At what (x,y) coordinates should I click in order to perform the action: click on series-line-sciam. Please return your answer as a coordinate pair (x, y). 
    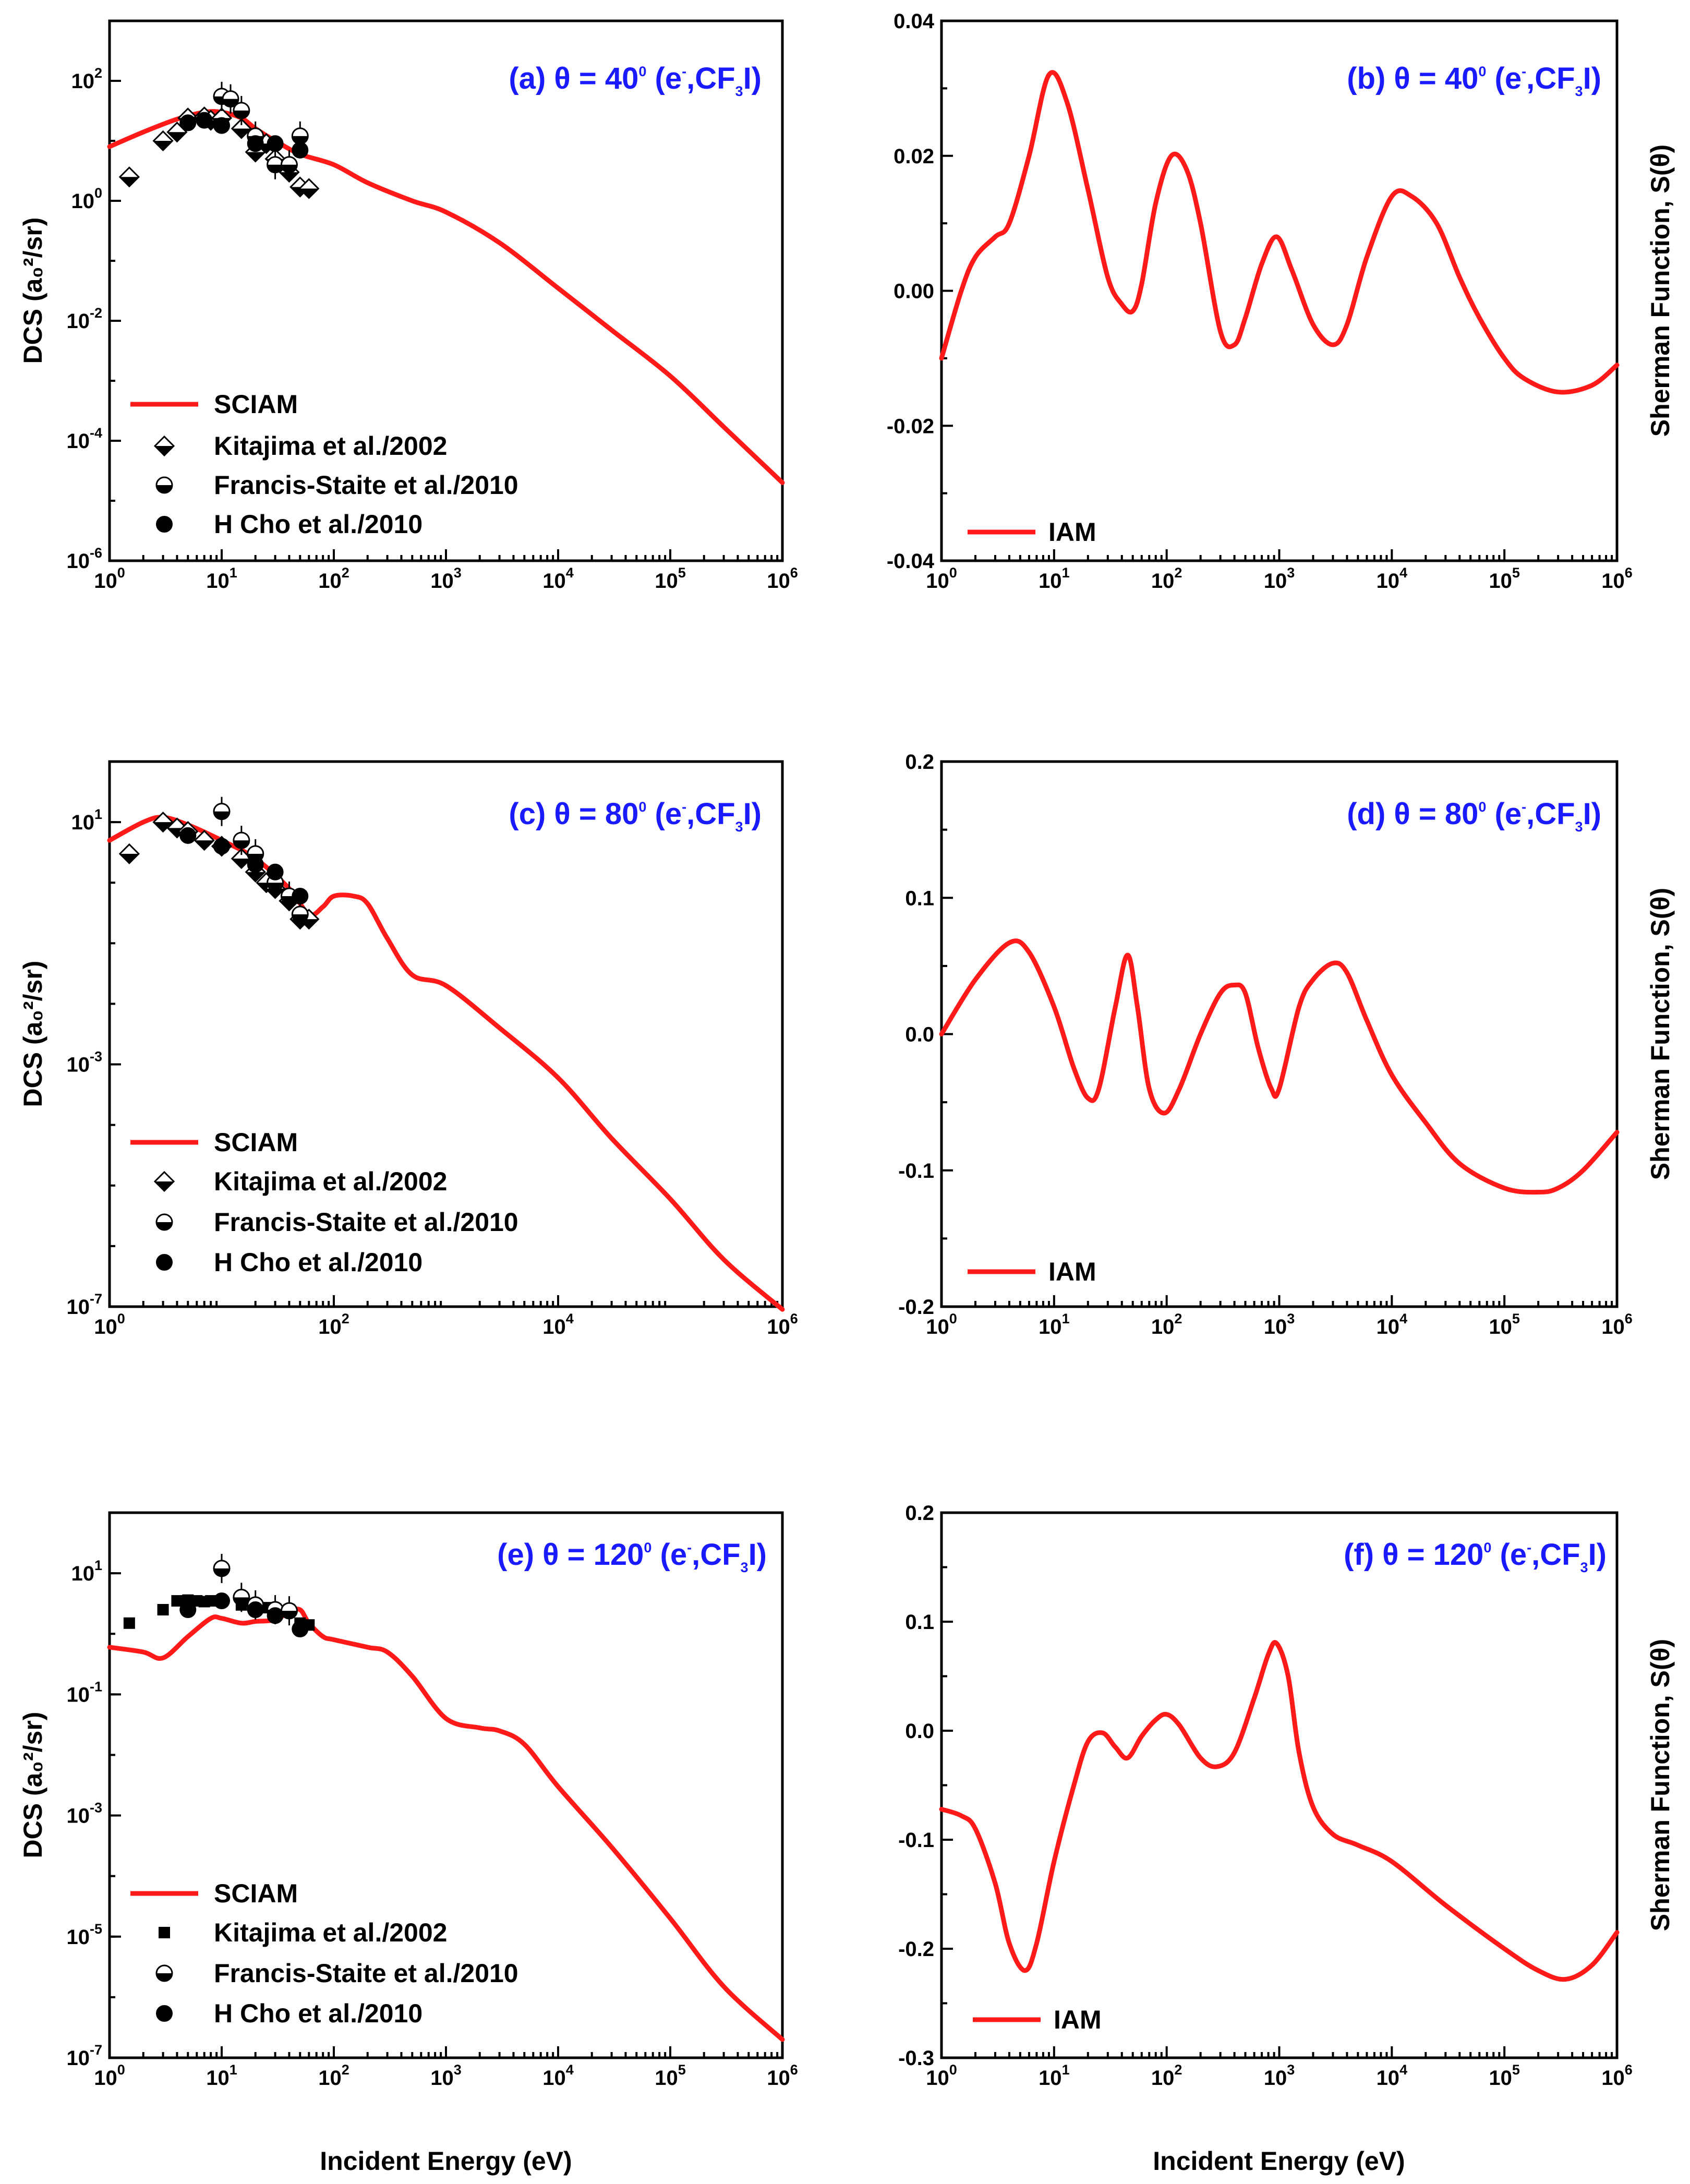
    Looking at the image, I should click on (446, 1063).